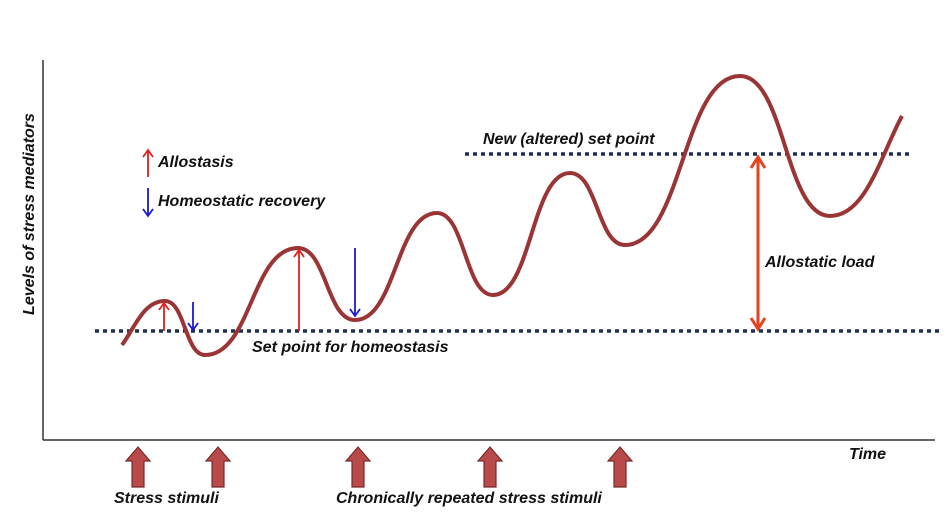 The height and width of the screenshot is (524, 951). I want to click on stress-stimuli-label: Stress stimuli, so click(166, 498).